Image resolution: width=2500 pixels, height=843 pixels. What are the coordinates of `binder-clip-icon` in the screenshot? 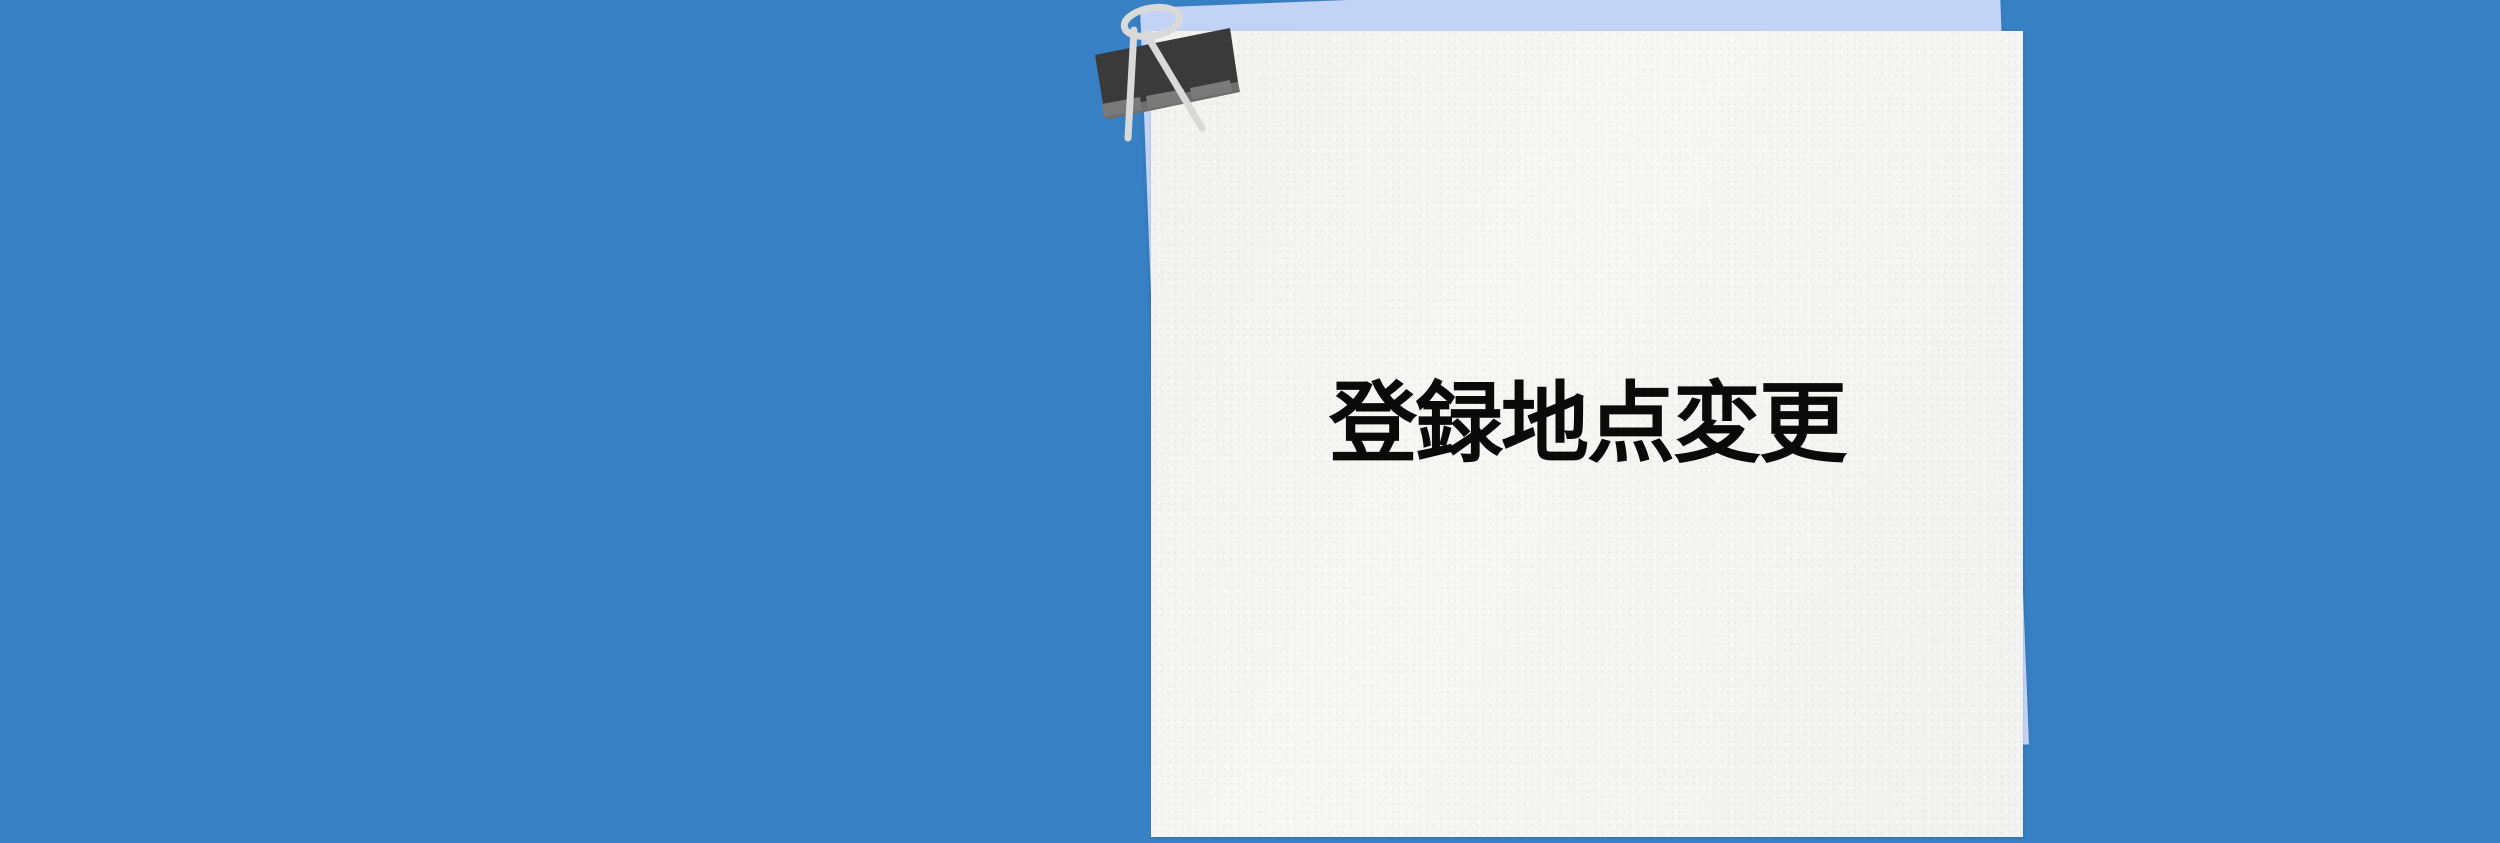 It's located at (1167, 72).